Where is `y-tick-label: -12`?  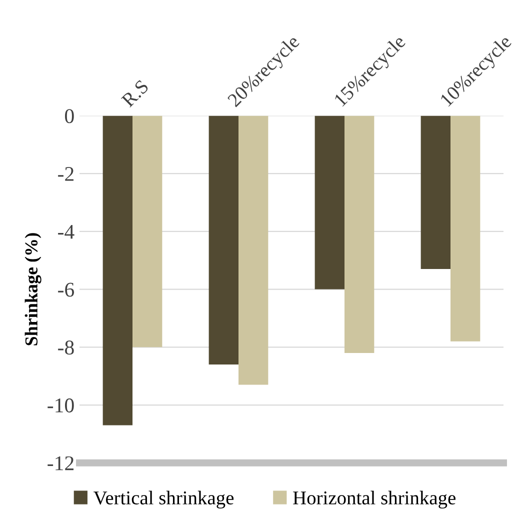 y-tick-label: -12 is located at coordinates (61, 463).